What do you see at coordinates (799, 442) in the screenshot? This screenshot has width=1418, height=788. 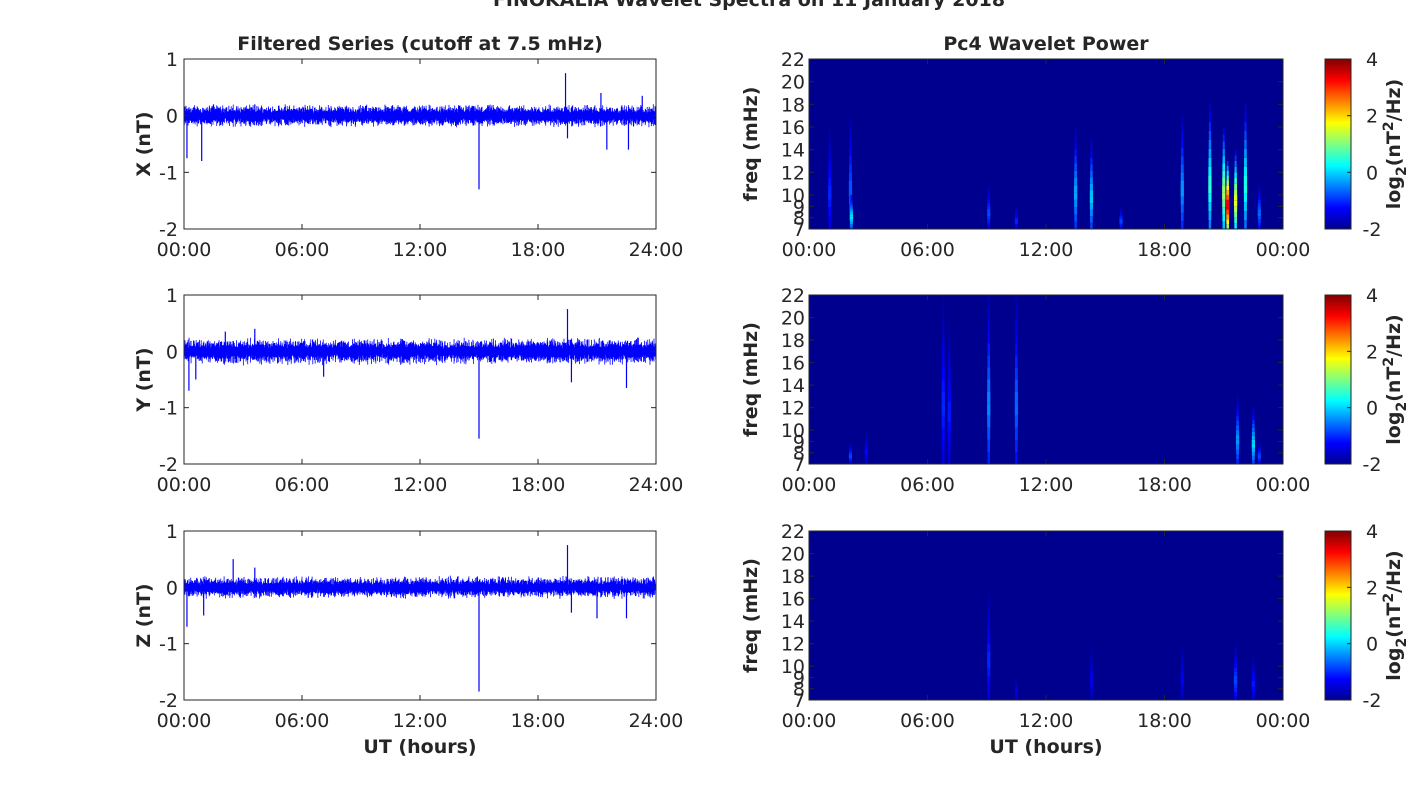 I see `y-tick-label: 9` at bounding box center [799, 442].